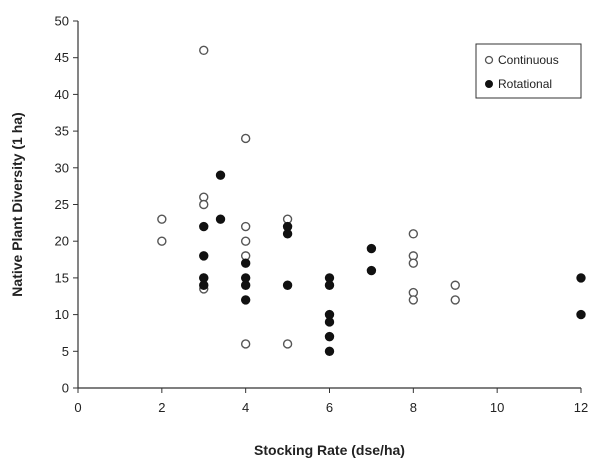 The height and width of the screenshot is (462, 593). Describe the element at coordinates (62, 277) in the screenshot. I see `y-tick-label: 15` at that location.